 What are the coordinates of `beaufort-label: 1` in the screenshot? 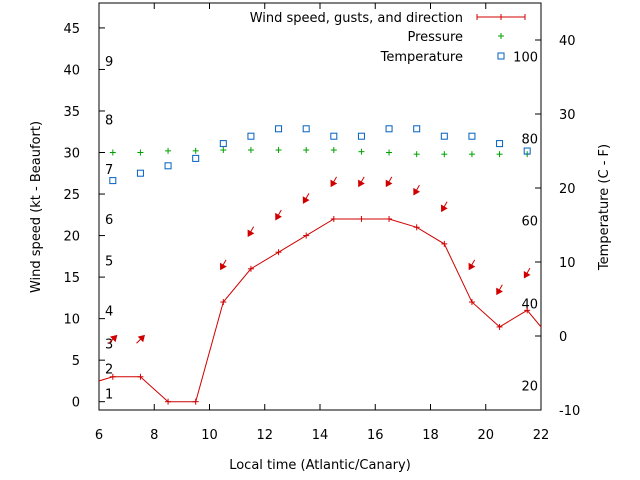 It's located at (109, 394).